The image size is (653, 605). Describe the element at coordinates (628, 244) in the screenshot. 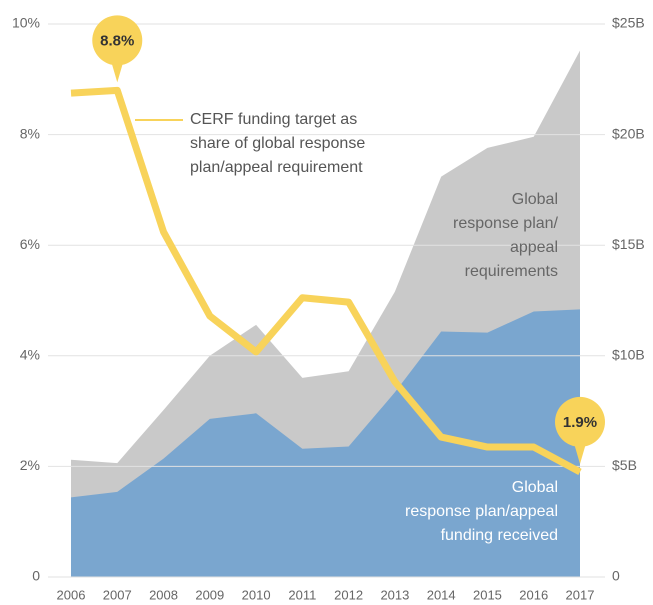

I see `y2-tick-label: $15B` at that location.